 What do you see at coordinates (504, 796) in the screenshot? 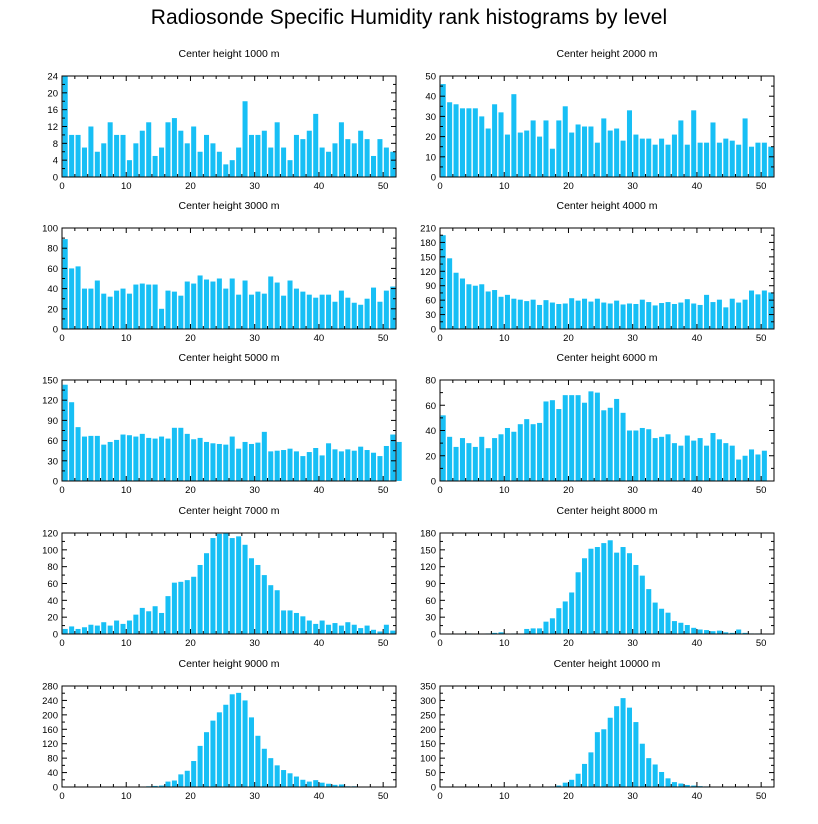
I see `x-tick-label: 10` at bounding box center [504, 796].